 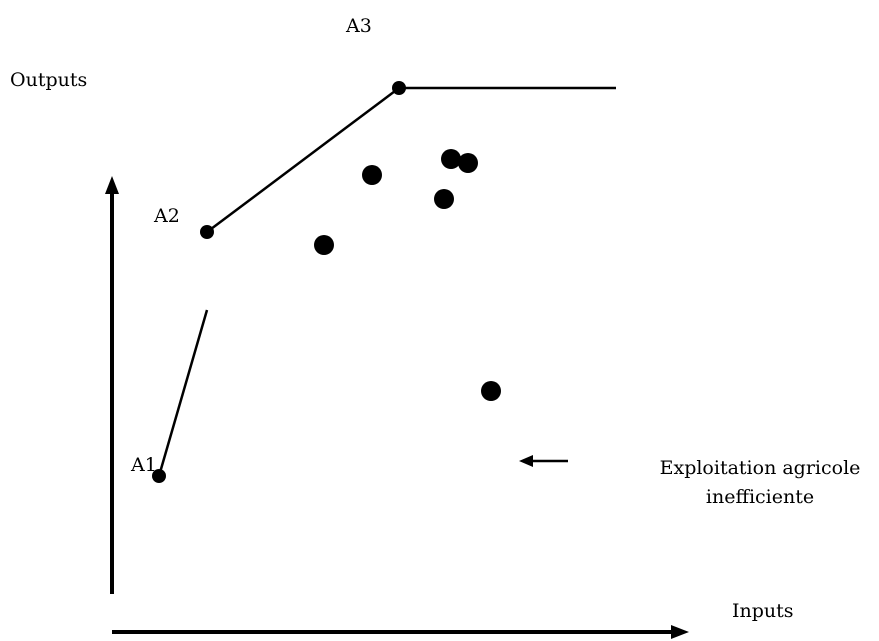 What do you see at coordinates (159, 476) in the screenshot?
I see `point-a1` at bounding box center [159, 476].